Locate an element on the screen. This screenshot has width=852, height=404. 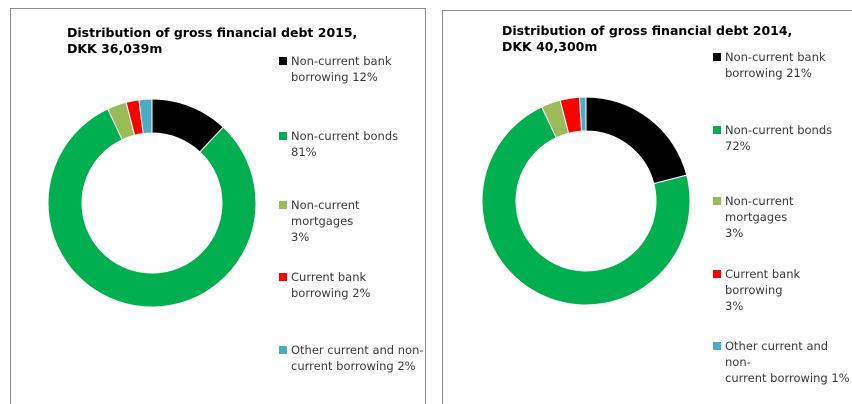
legend-label: Non-current bank borrowing 21% is located at coordinates (775, 65).